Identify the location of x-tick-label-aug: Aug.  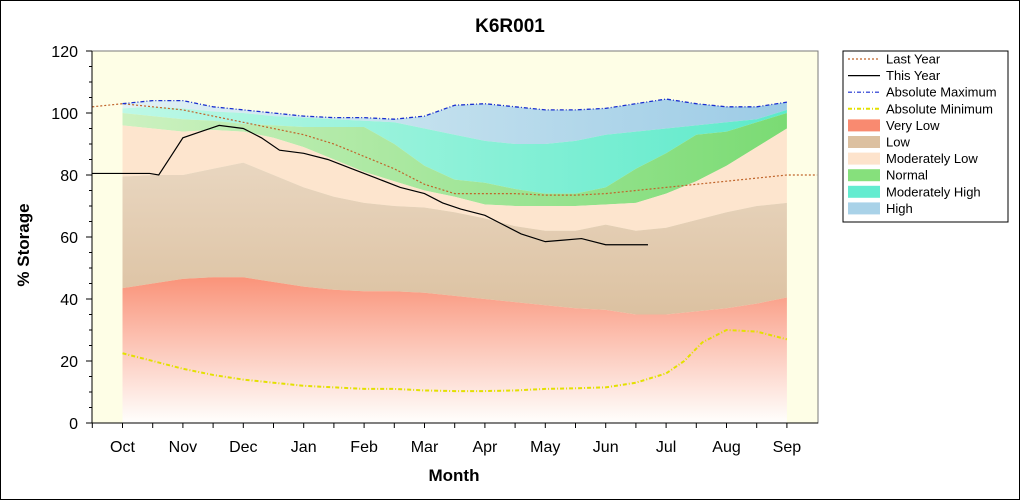
(726, 447).